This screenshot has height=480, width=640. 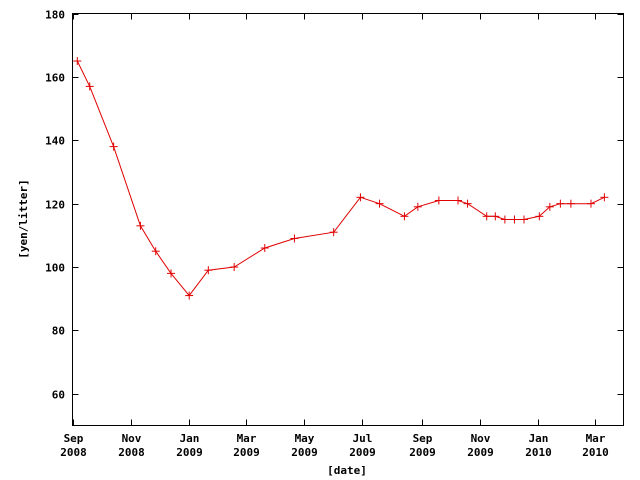 I want to click on y-tick-label: 120, so click(x=55, y=205).